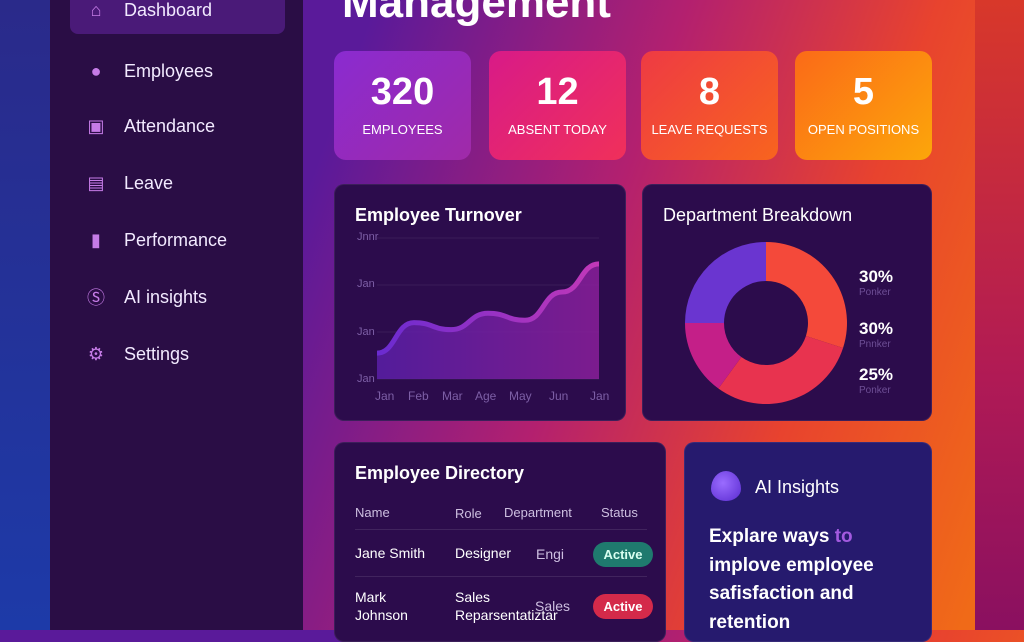  I want to click on sidebar-item-attendance: ▣ Attendance, so click(177, 126).